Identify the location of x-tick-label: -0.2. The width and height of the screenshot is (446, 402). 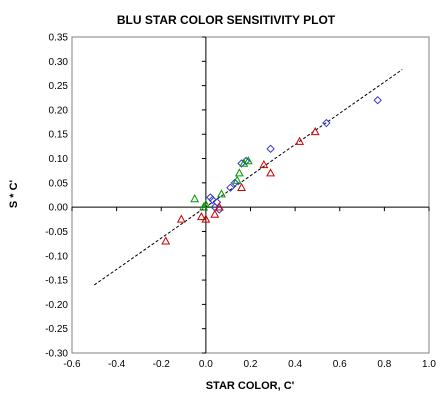
(162, 364).